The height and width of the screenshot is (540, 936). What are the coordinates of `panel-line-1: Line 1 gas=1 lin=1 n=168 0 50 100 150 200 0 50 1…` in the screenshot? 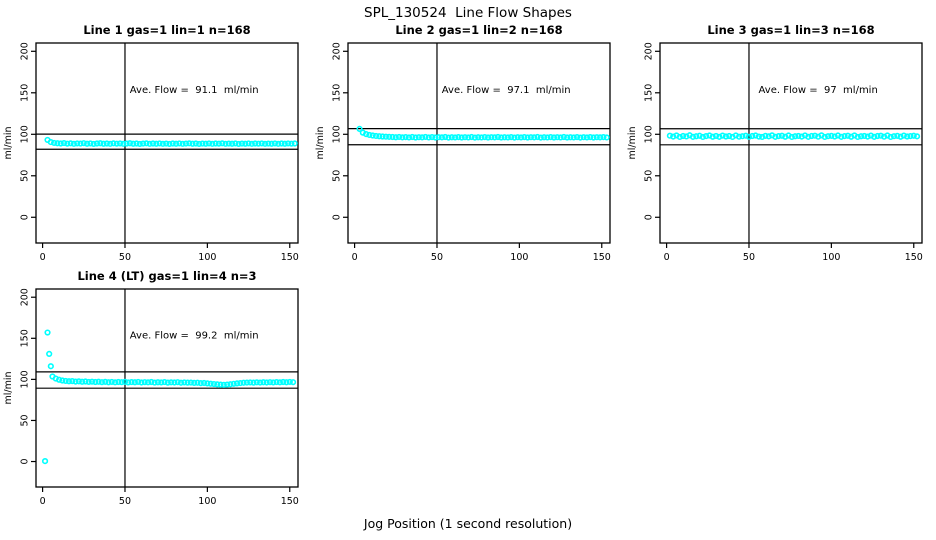 It's located at (151, 143).